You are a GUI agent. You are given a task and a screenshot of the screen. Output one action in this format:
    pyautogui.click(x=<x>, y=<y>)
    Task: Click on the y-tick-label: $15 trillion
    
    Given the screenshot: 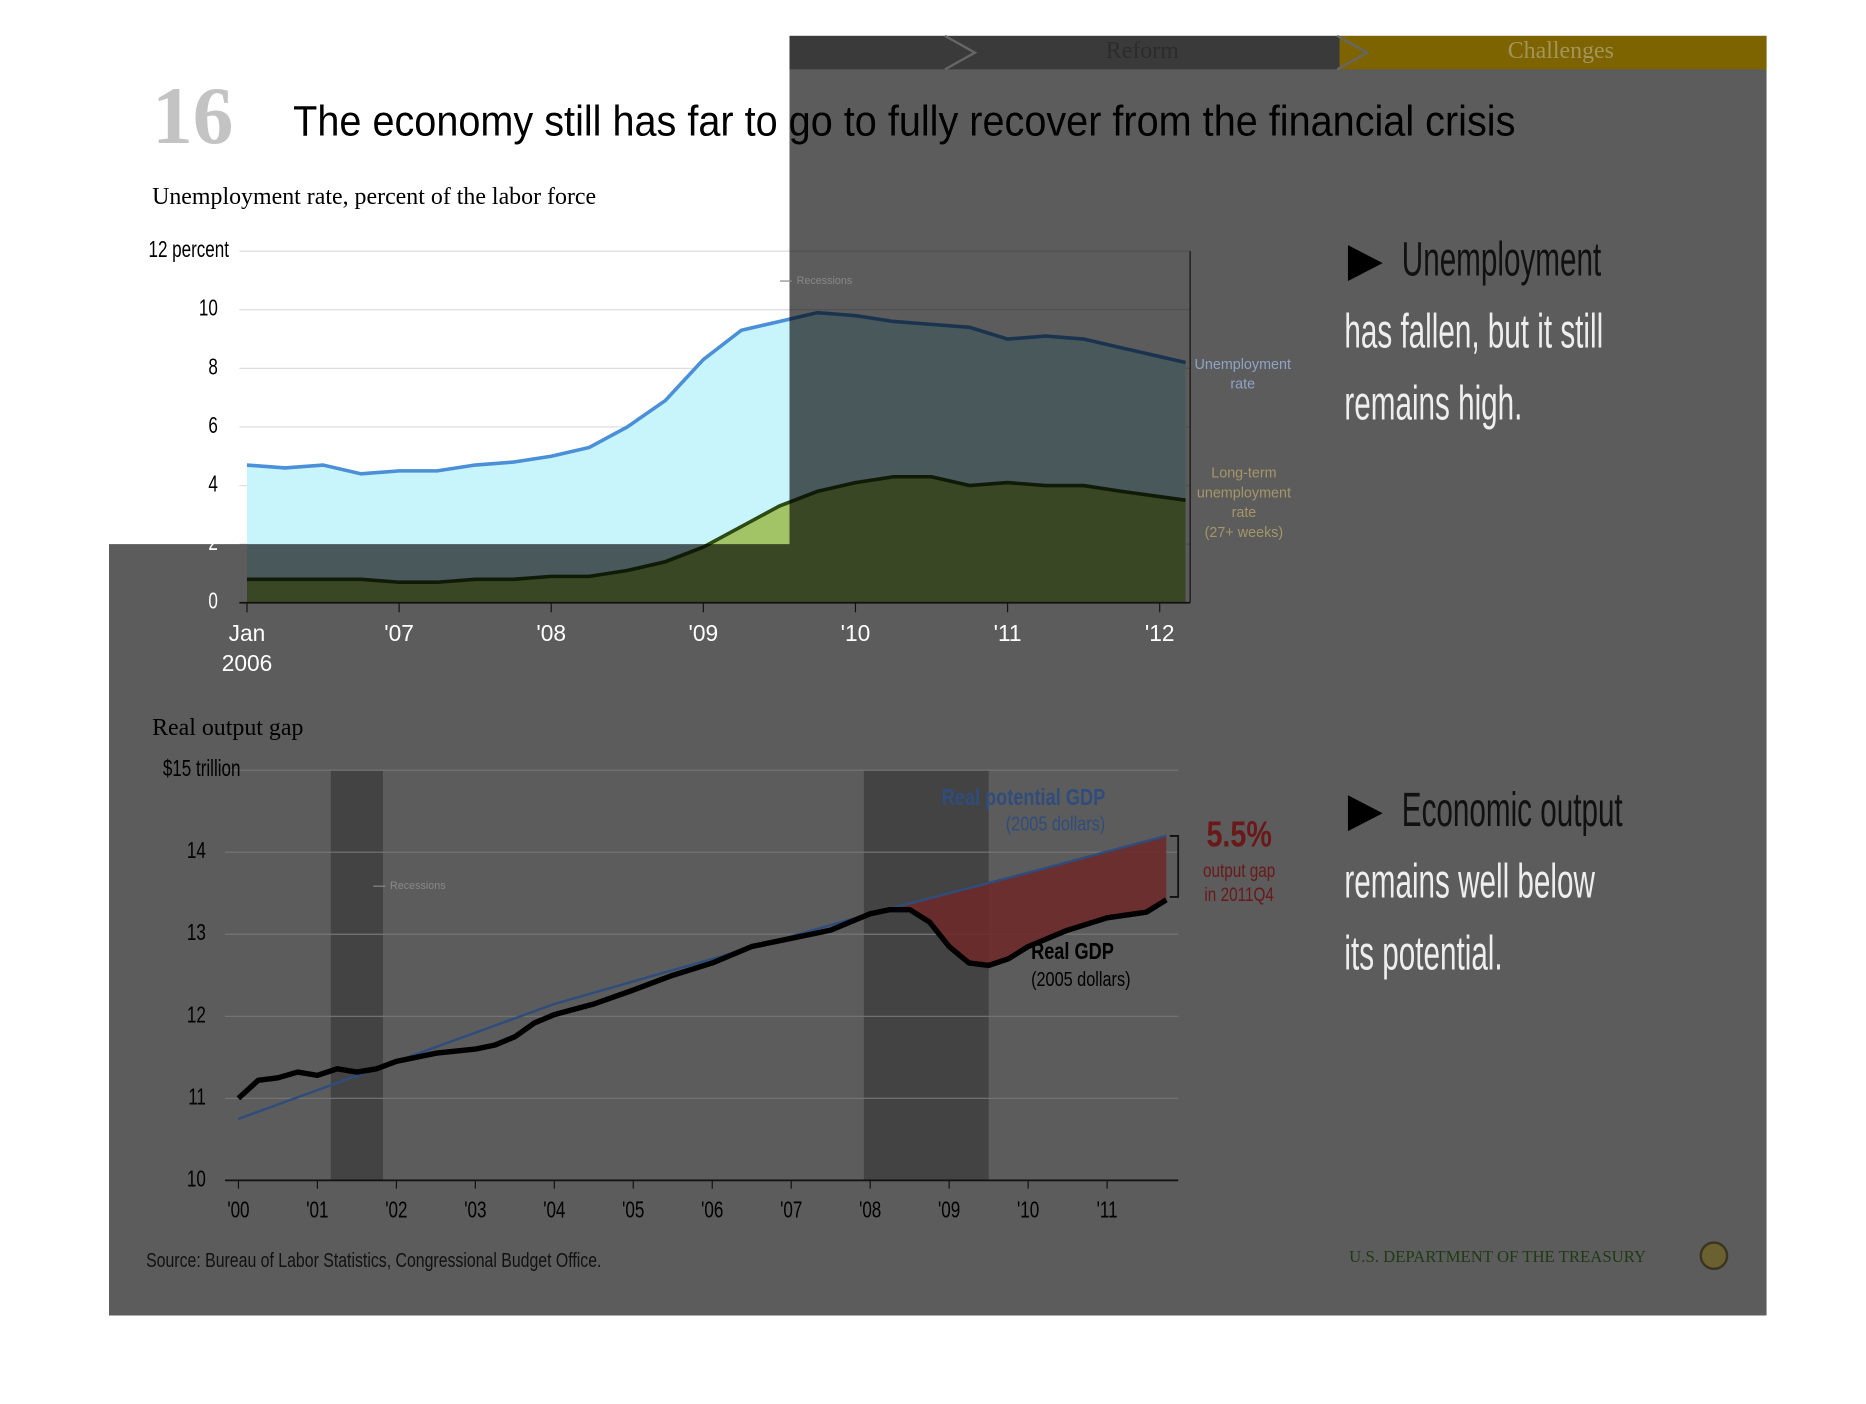 What is the action you would take?
    pyautogui.click(x=202, y=768)
    